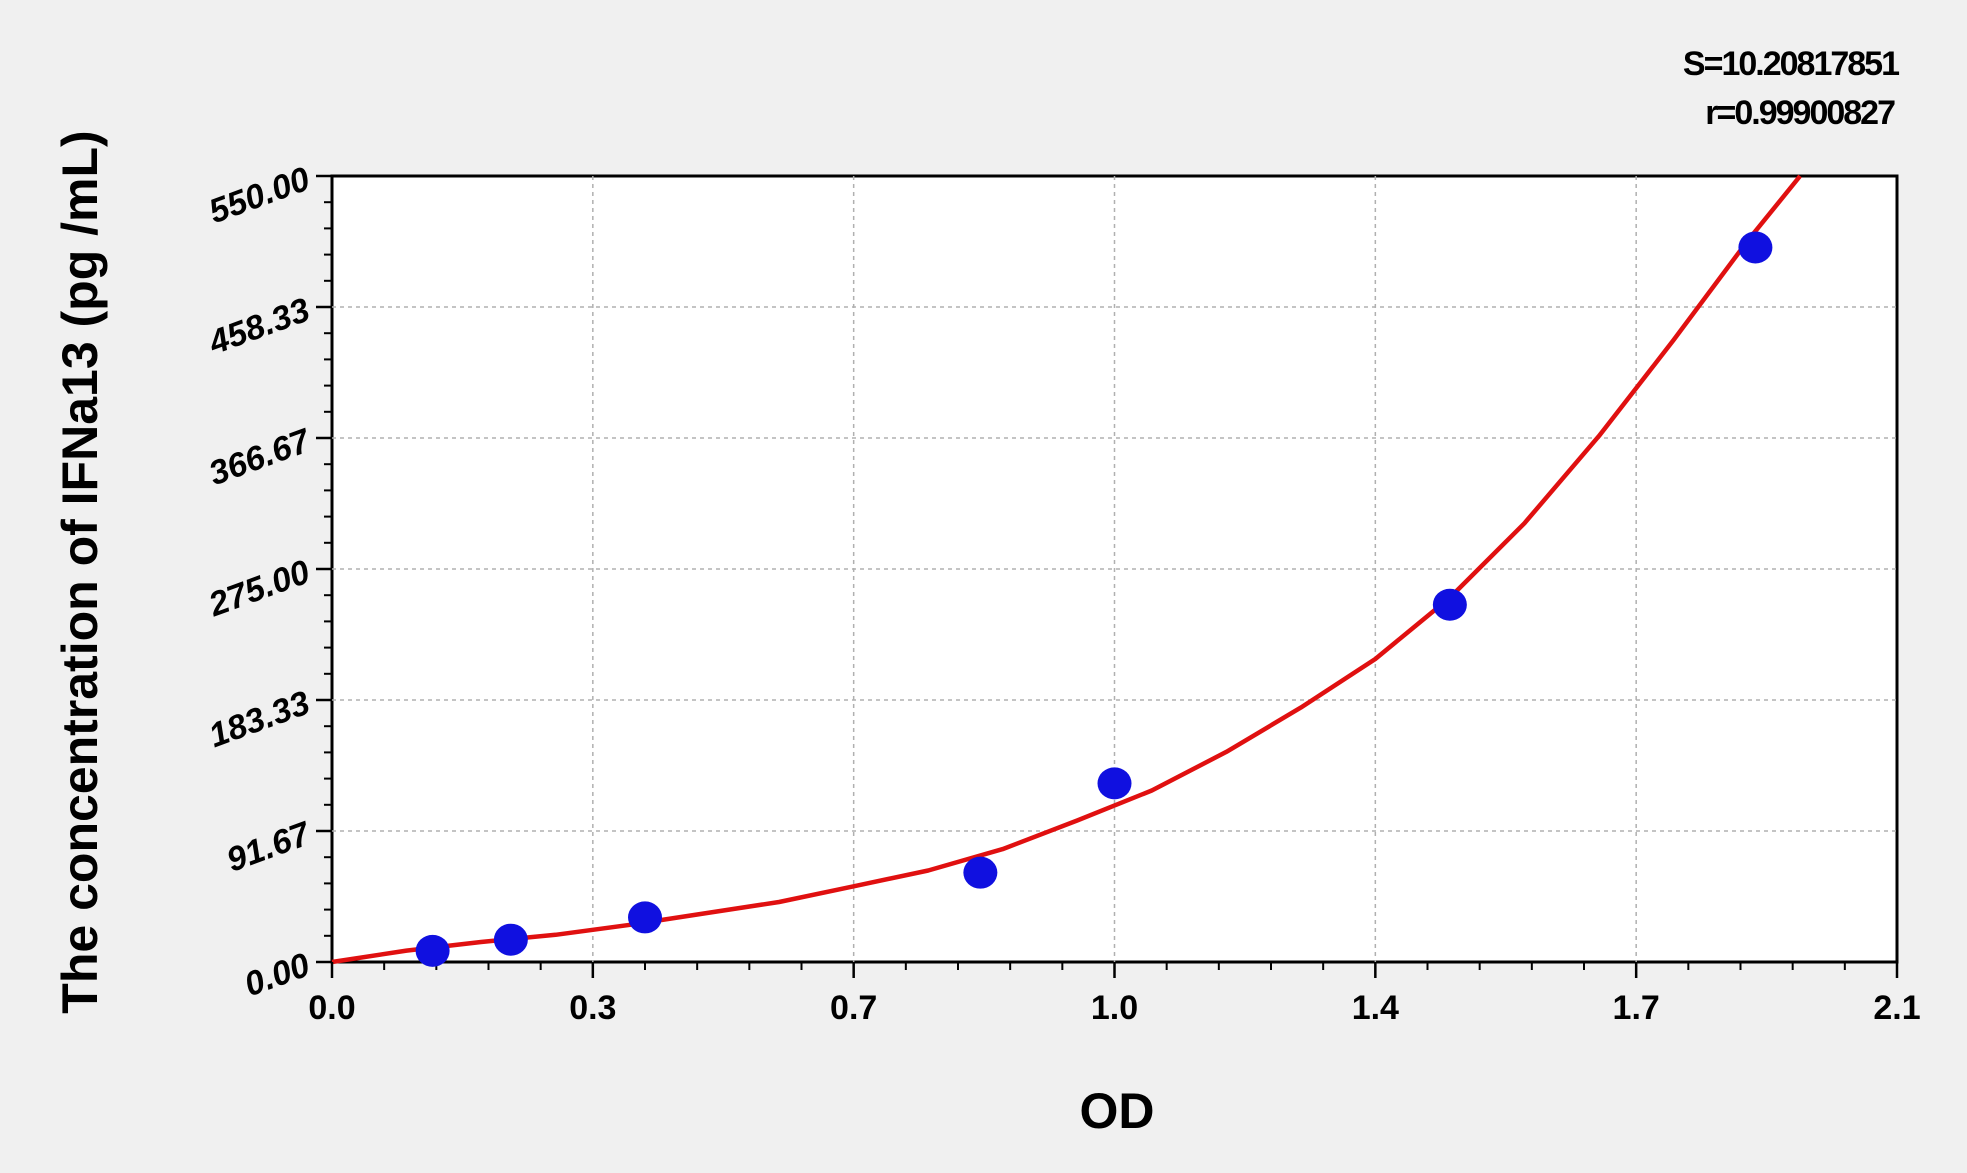  What do you see at coordinates (259, 327) in the screenshot?
I see `y-tick-label: 458.33` at bounding box center [259, 327].